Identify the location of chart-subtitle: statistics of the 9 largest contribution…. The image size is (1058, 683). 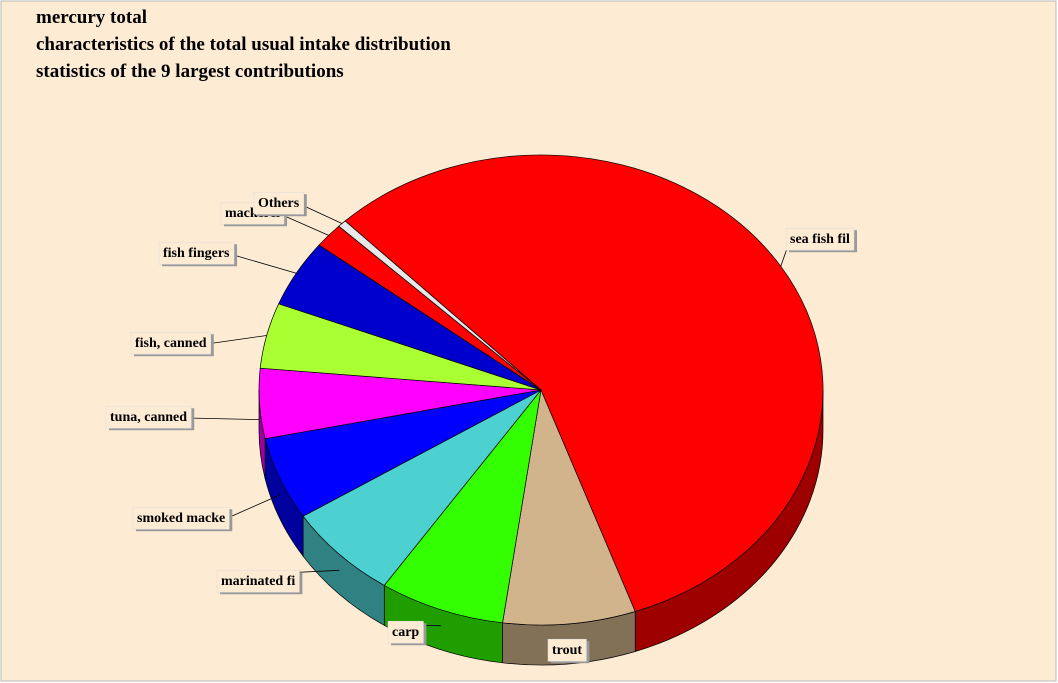
(190, 71).